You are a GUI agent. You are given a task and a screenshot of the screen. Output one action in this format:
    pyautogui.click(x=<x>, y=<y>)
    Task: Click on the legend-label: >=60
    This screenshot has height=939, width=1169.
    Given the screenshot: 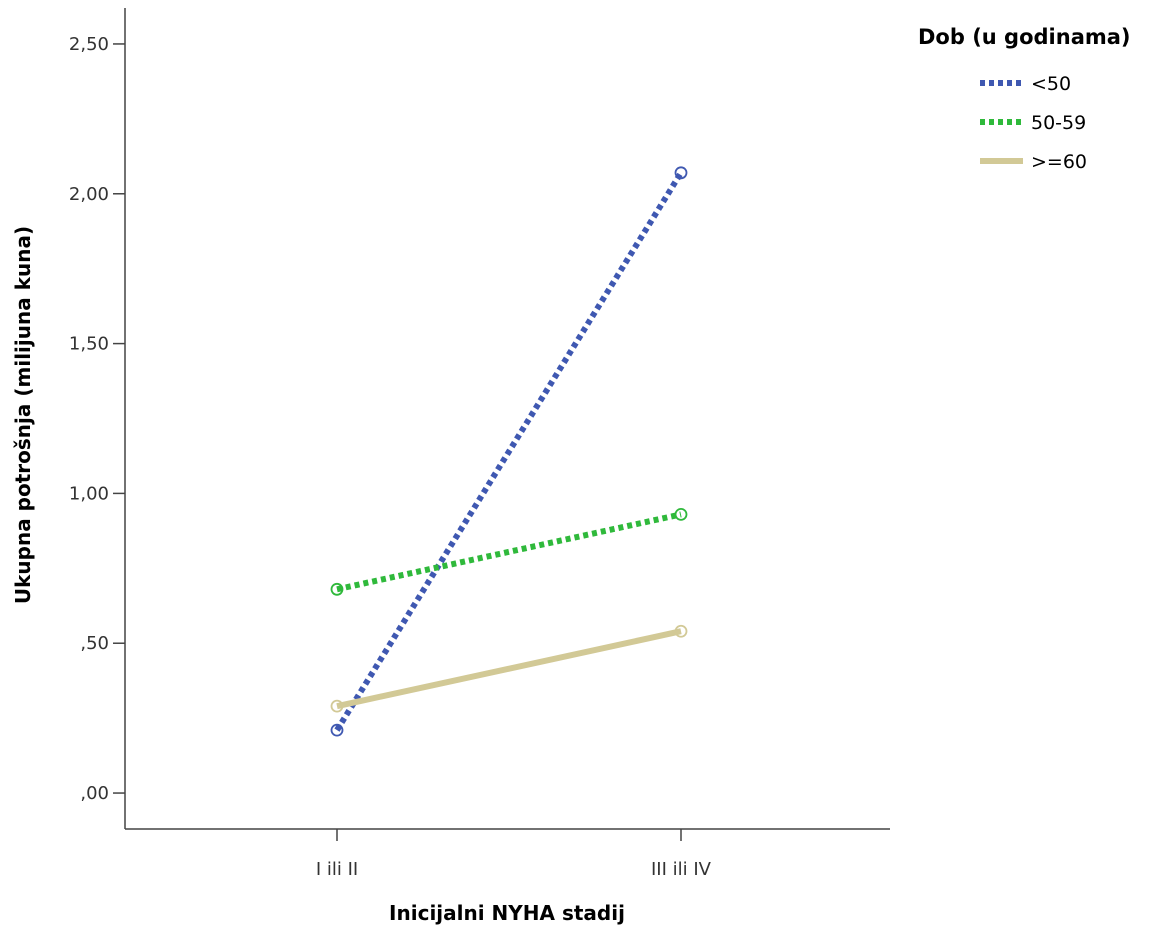 What is the action you would take?
    pyautogui.click(x=1059, y=162)
    